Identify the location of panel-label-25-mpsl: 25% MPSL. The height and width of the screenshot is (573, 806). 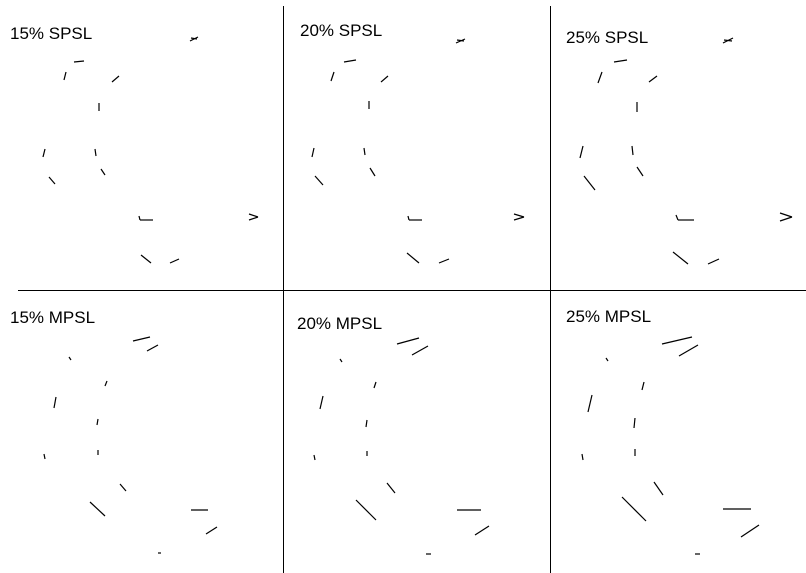
(609, 316).